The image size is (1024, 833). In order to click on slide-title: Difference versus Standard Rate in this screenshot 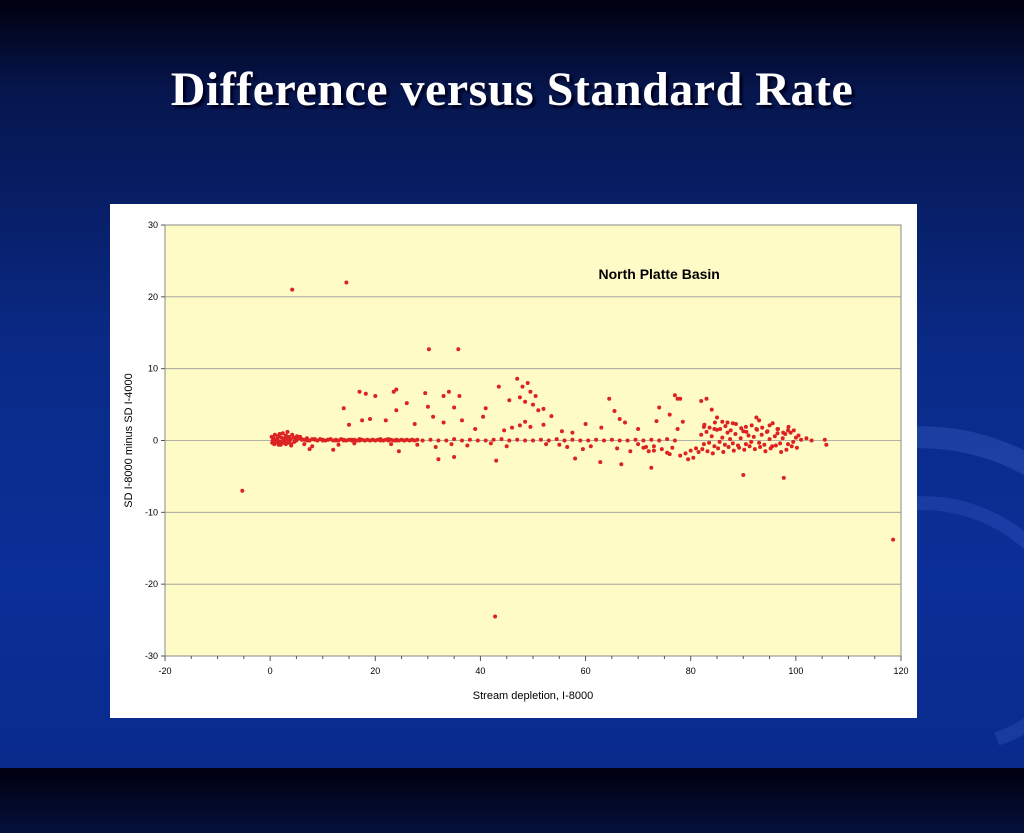, I will do `click(512, 89)`.